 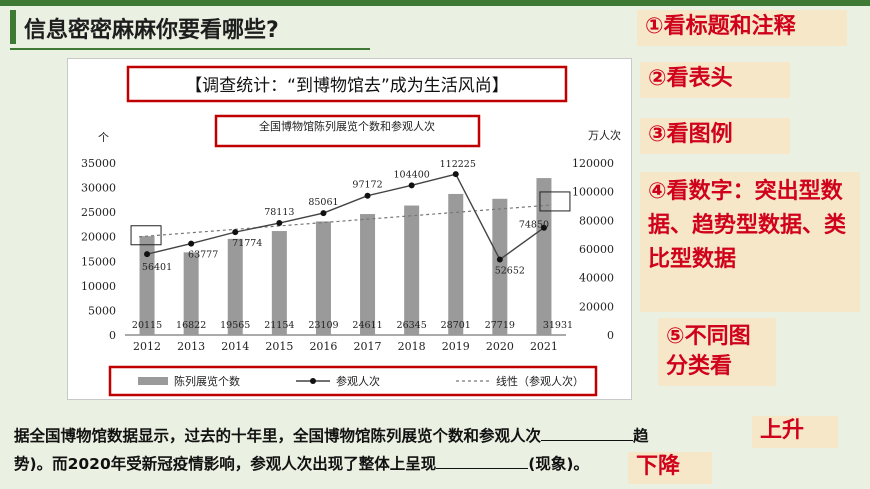 What do you see at coordinates (368, 274) in the screenshot?
I see `bar-2017` at bounding box center [368, 274].